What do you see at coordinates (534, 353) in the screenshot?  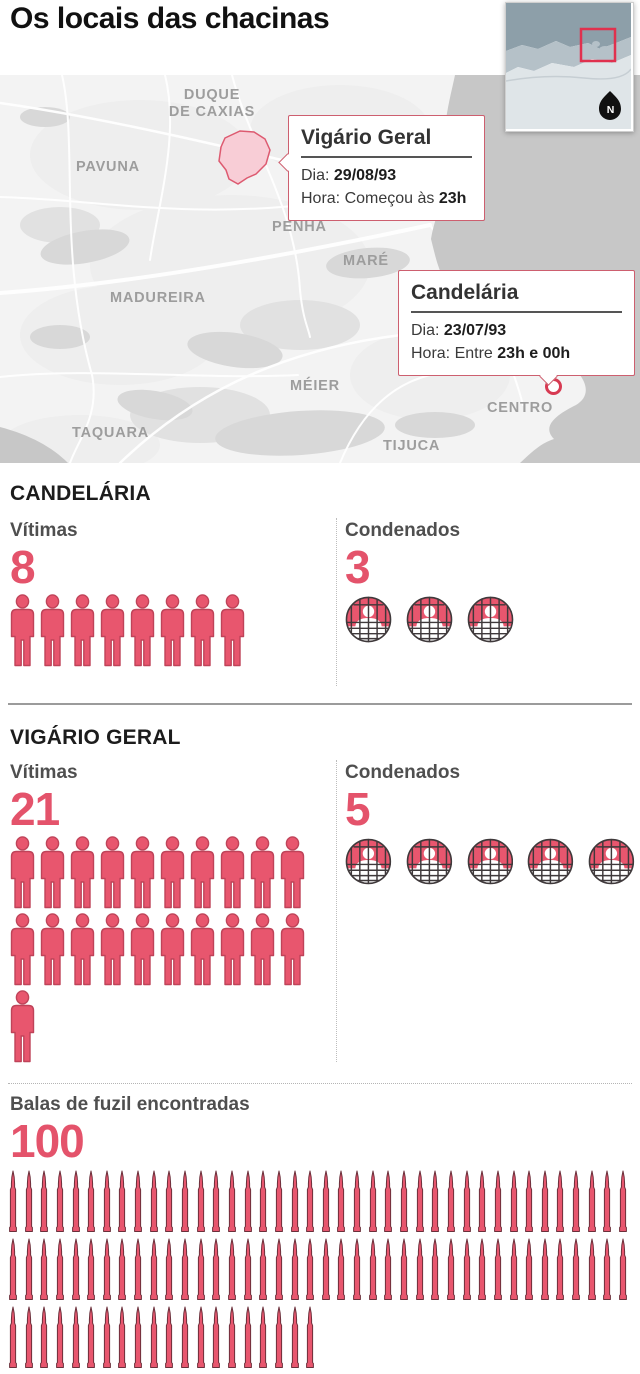 I see `time-value: 23h e 00h` at bounding box center [534, 353].